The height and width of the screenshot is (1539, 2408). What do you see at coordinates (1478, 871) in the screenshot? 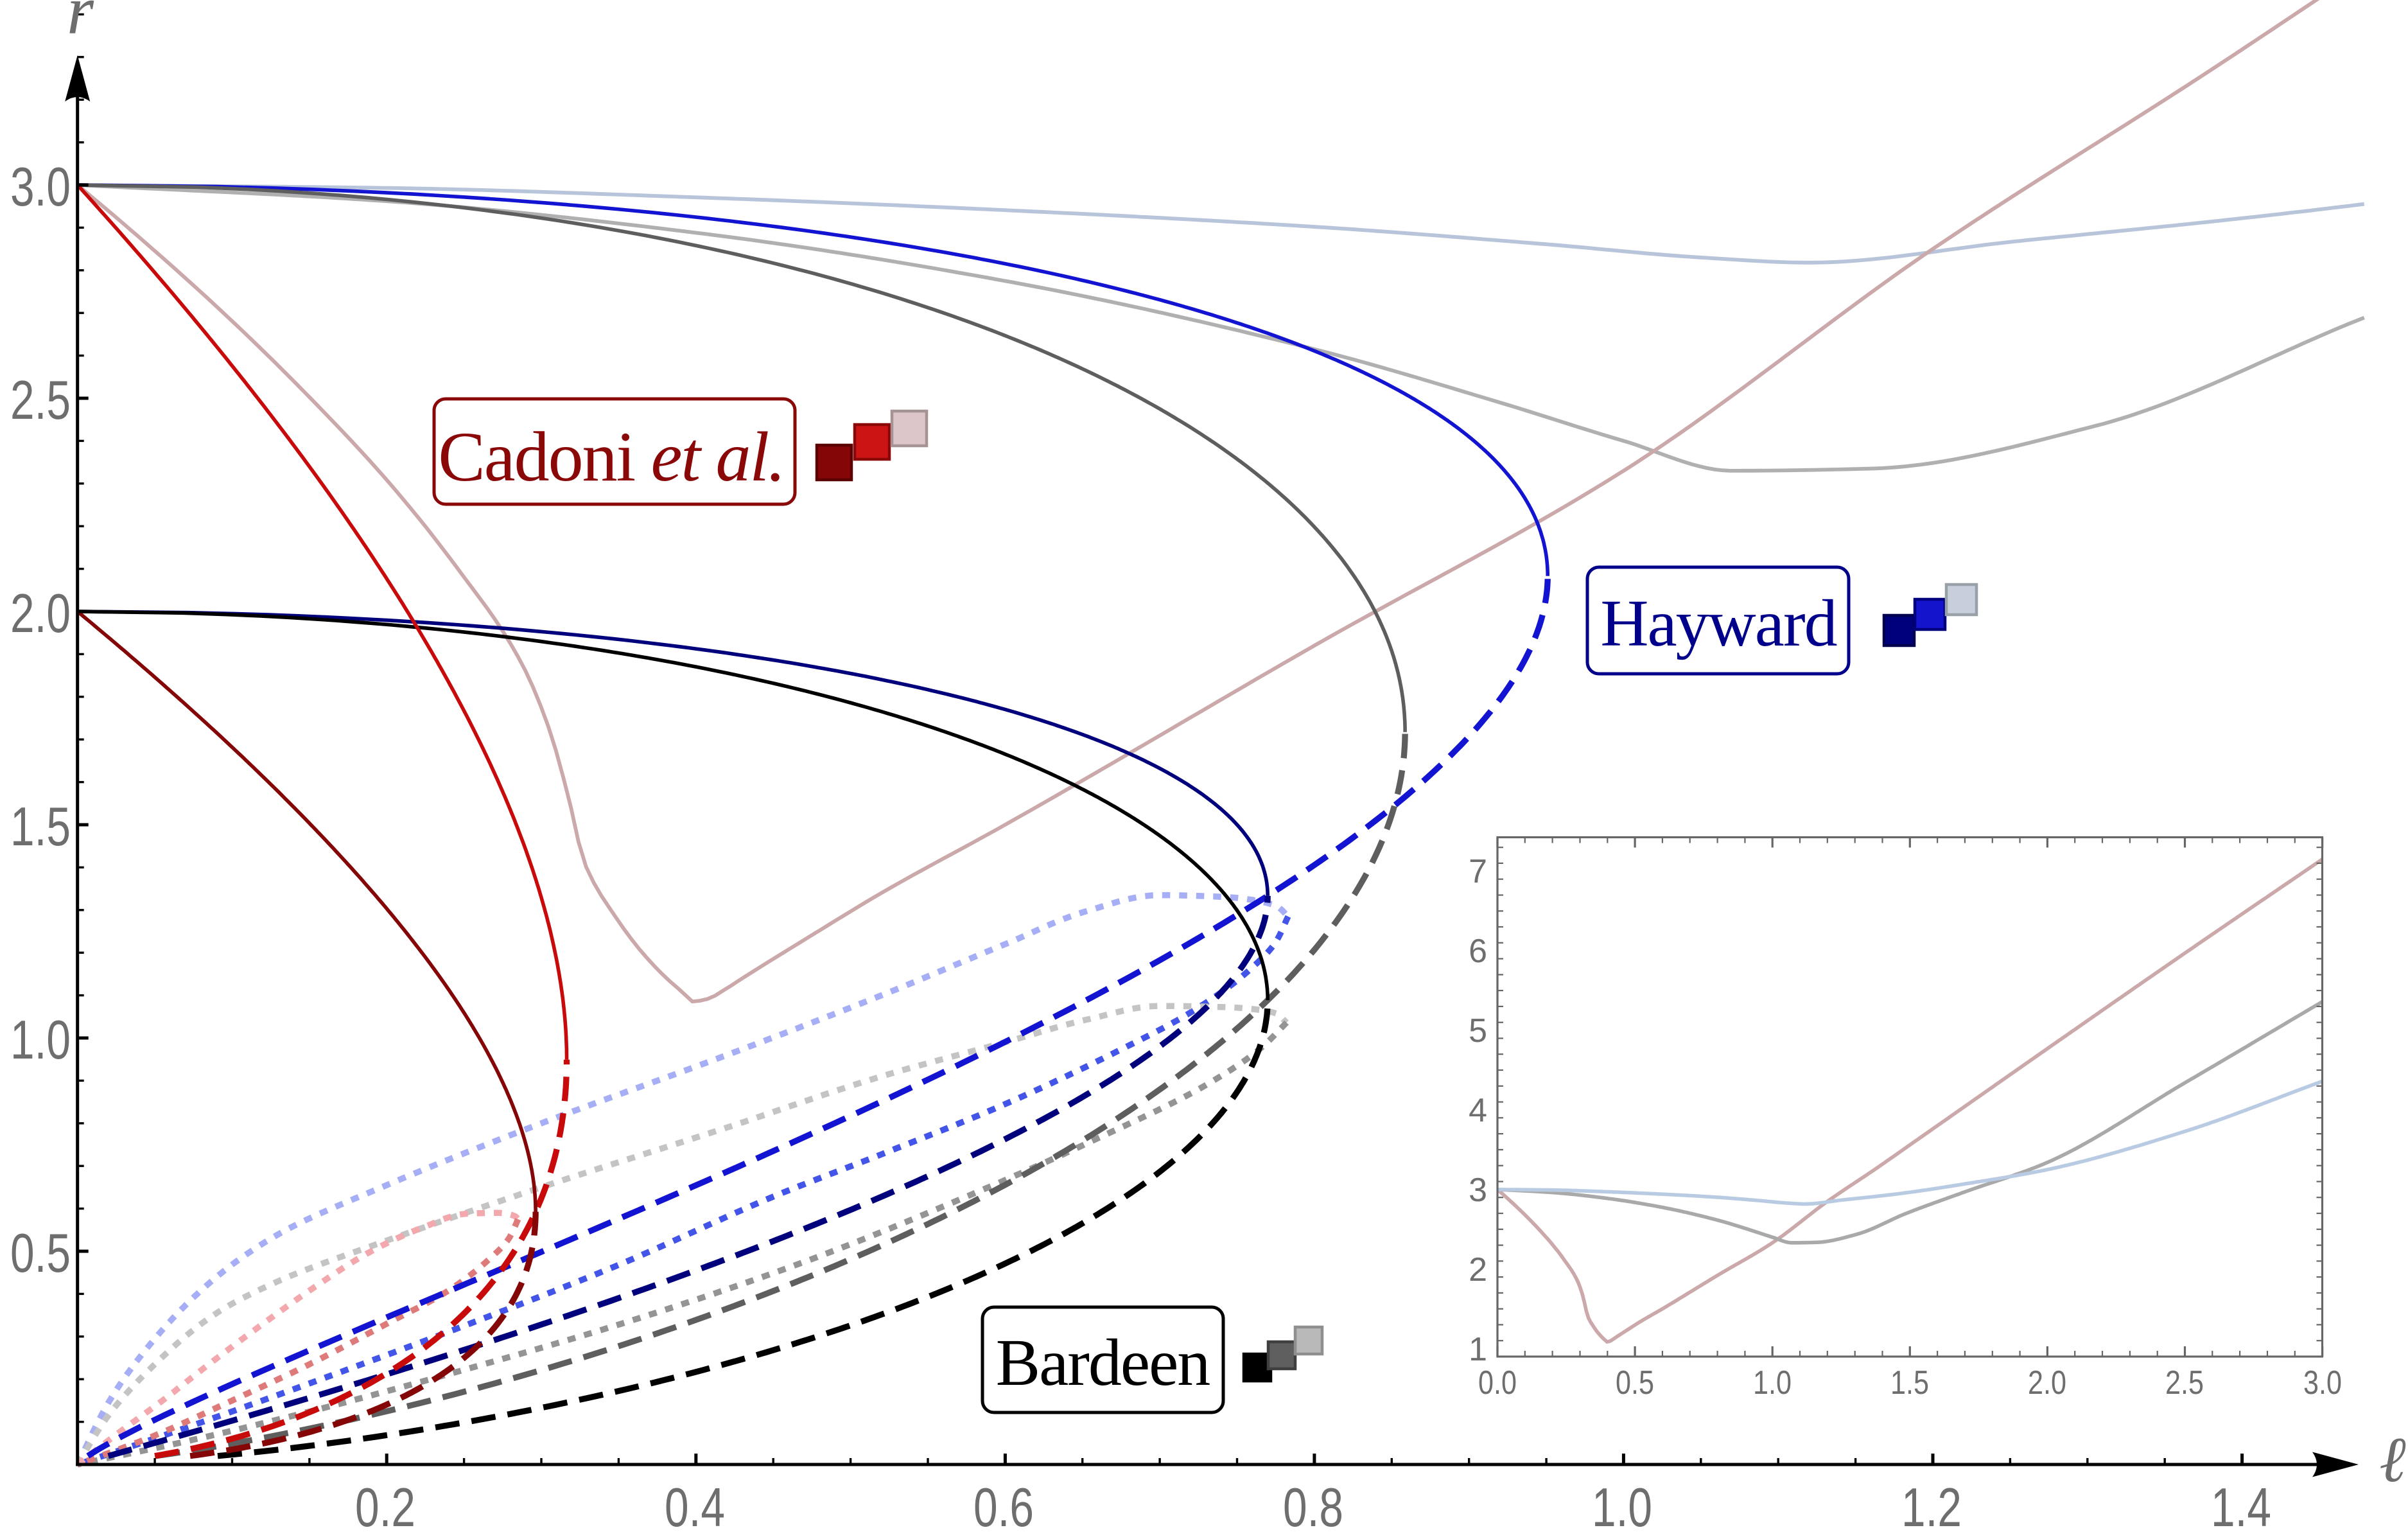
I see `svg-text: 7` at bounding box center [1478, 871].